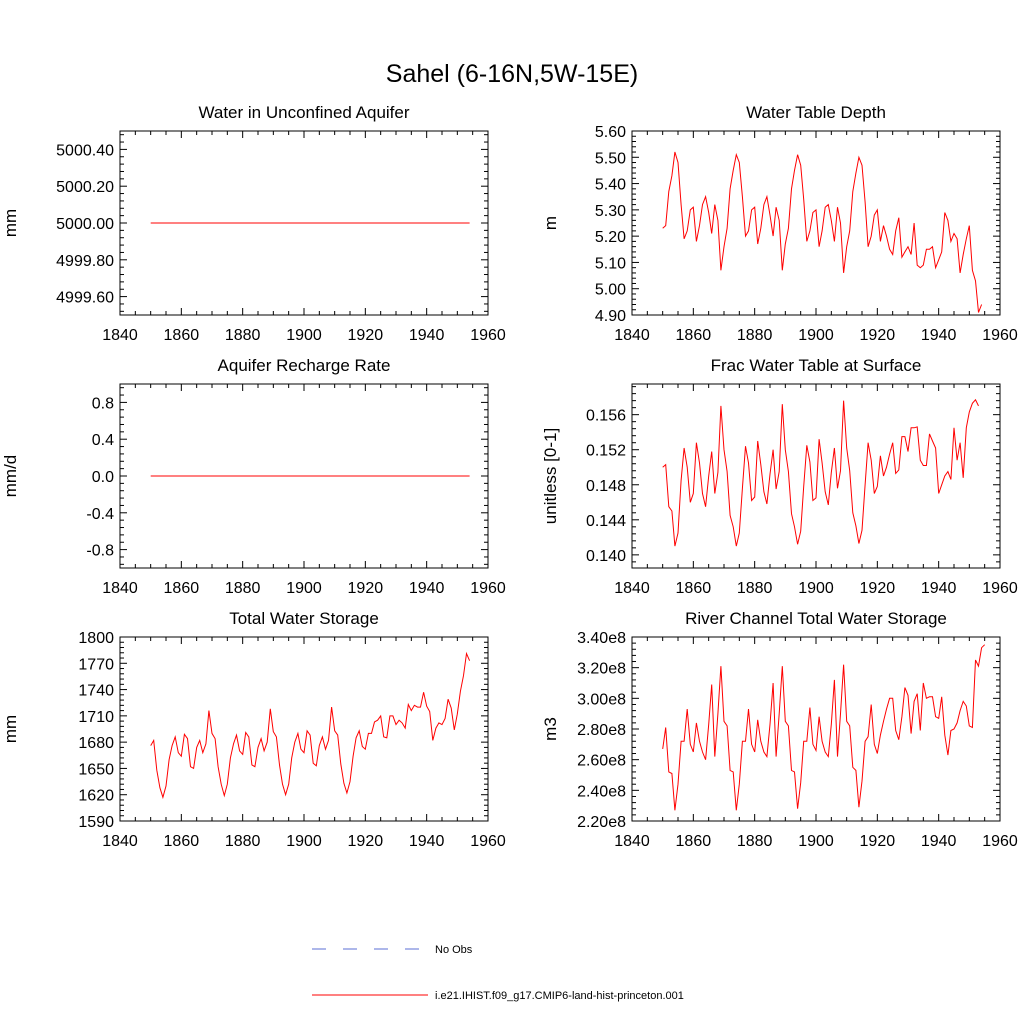 This screenshot has height=1024, width=1024. I want to click on panel-title: Aquifer Recharge Rate, so click(304, 365).